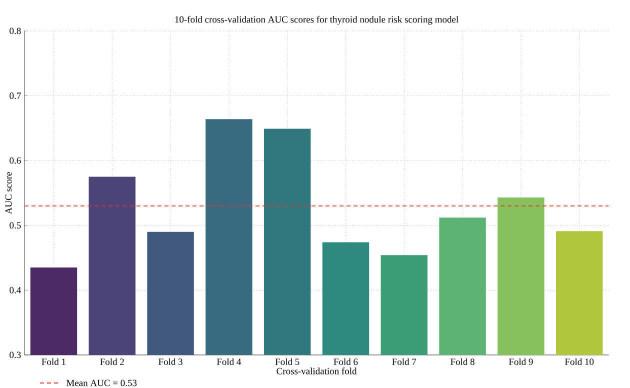 The width and height of the screenshot is (630, 388). I want to click on y-tick-label: 0.6, so click(15, 160).